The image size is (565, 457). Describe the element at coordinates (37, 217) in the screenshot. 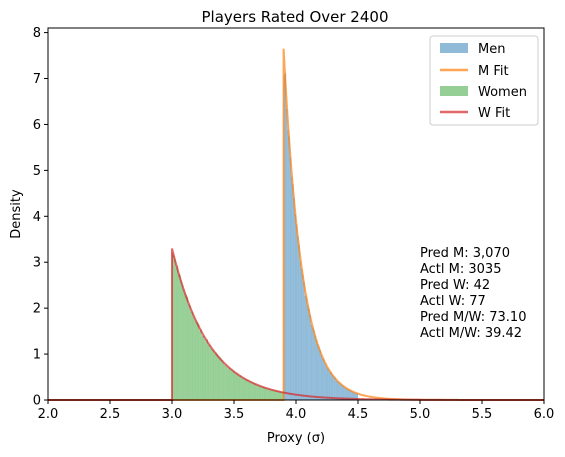

I see `y-tick-label: 4` at that location.